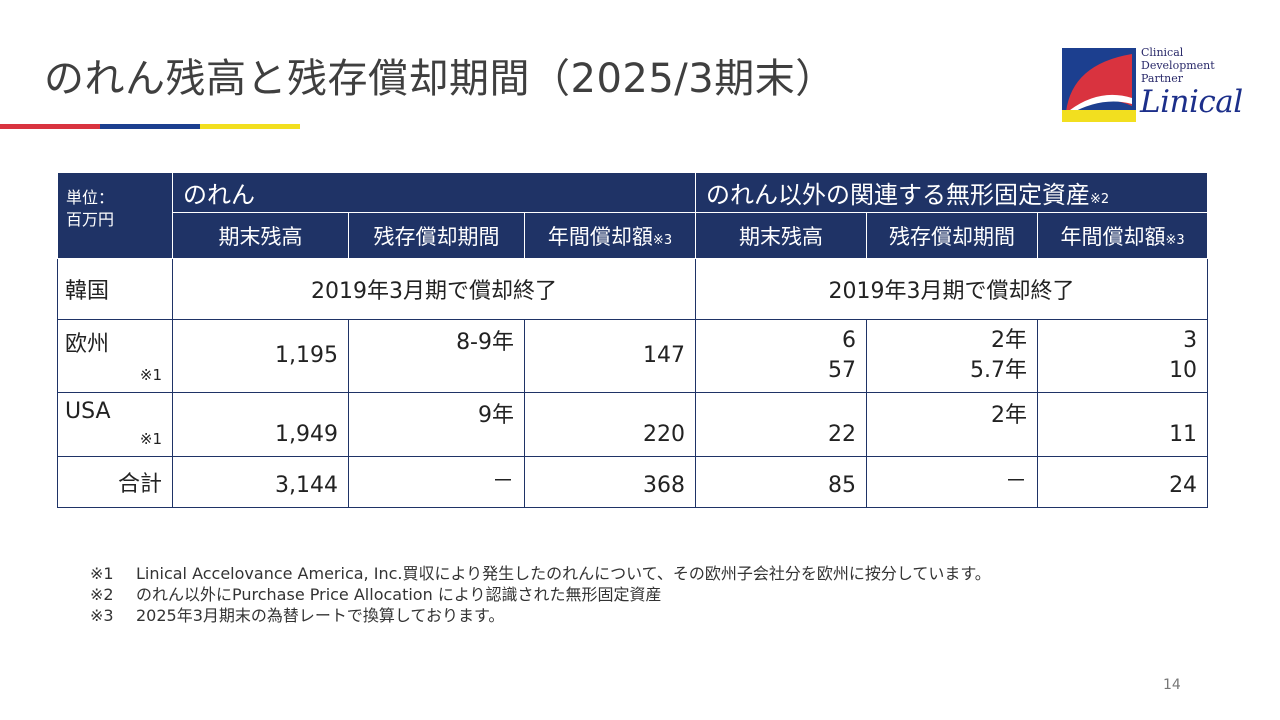  I want to click on europe-intangibles-balance-2: 57, so click(842, 370).